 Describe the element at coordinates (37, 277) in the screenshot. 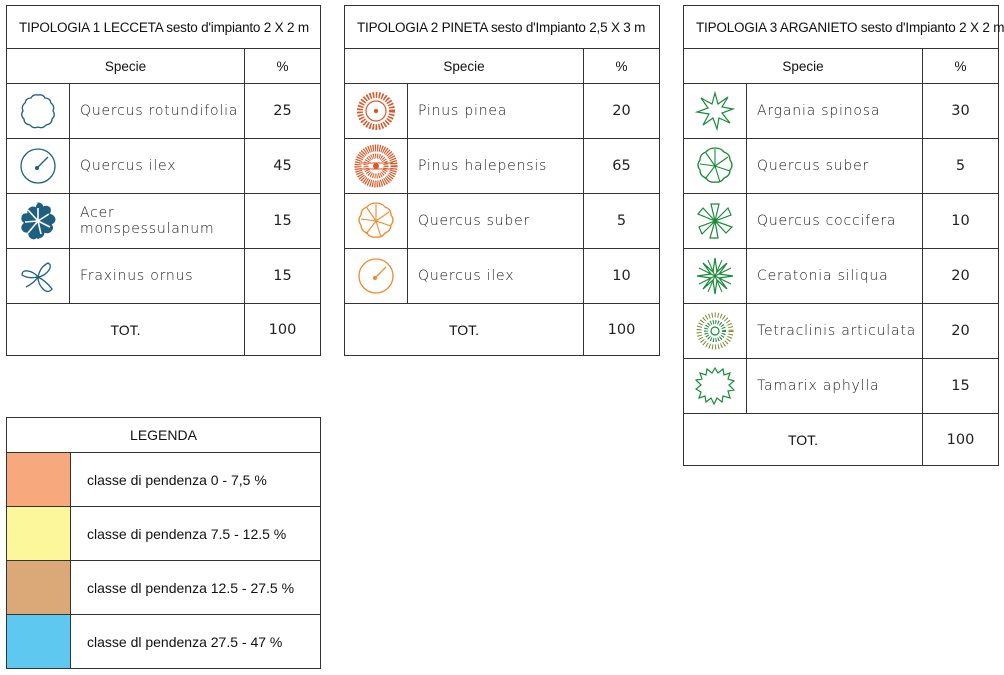

I see `three-leaf-icon` at that location.